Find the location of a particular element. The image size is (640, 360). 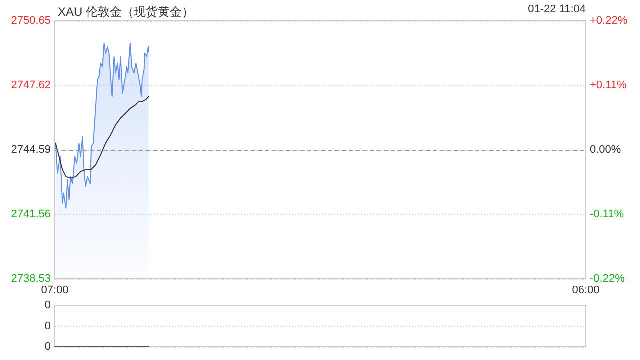

y2-tick-label: 0.00% is located at coordinates (606, 150).